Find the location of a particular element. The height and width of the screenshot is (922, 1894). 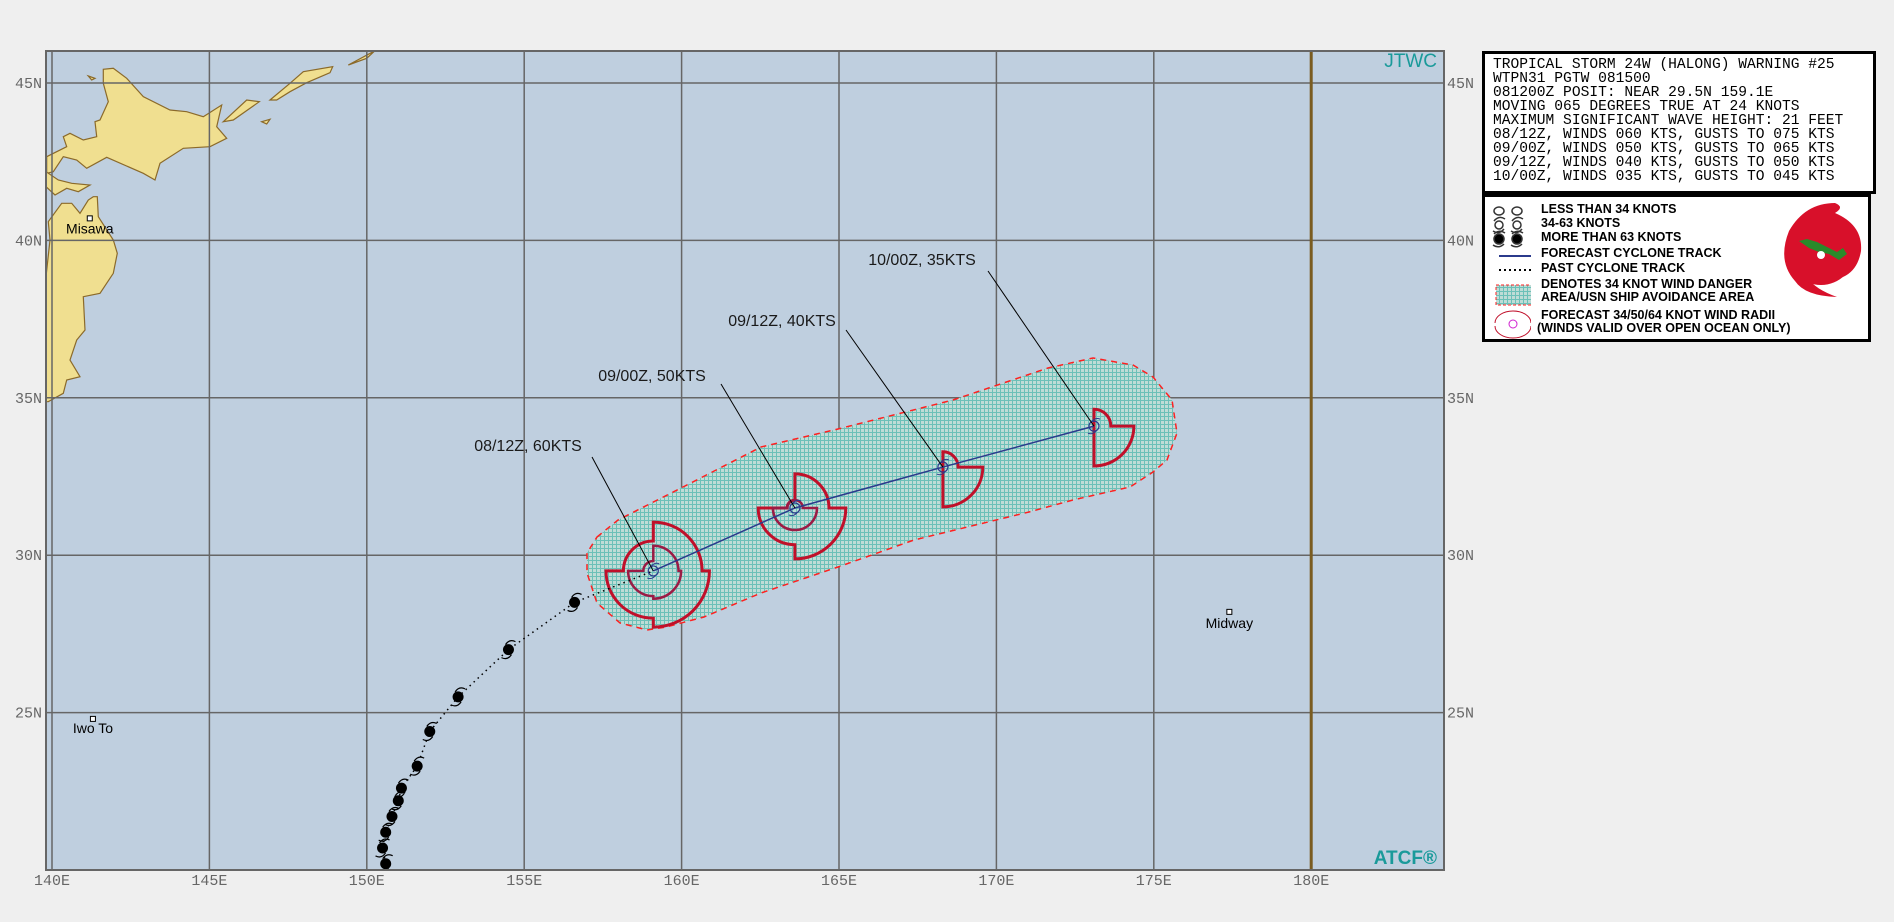

land-sakhalin-tip is located at coordinates (362, 58).